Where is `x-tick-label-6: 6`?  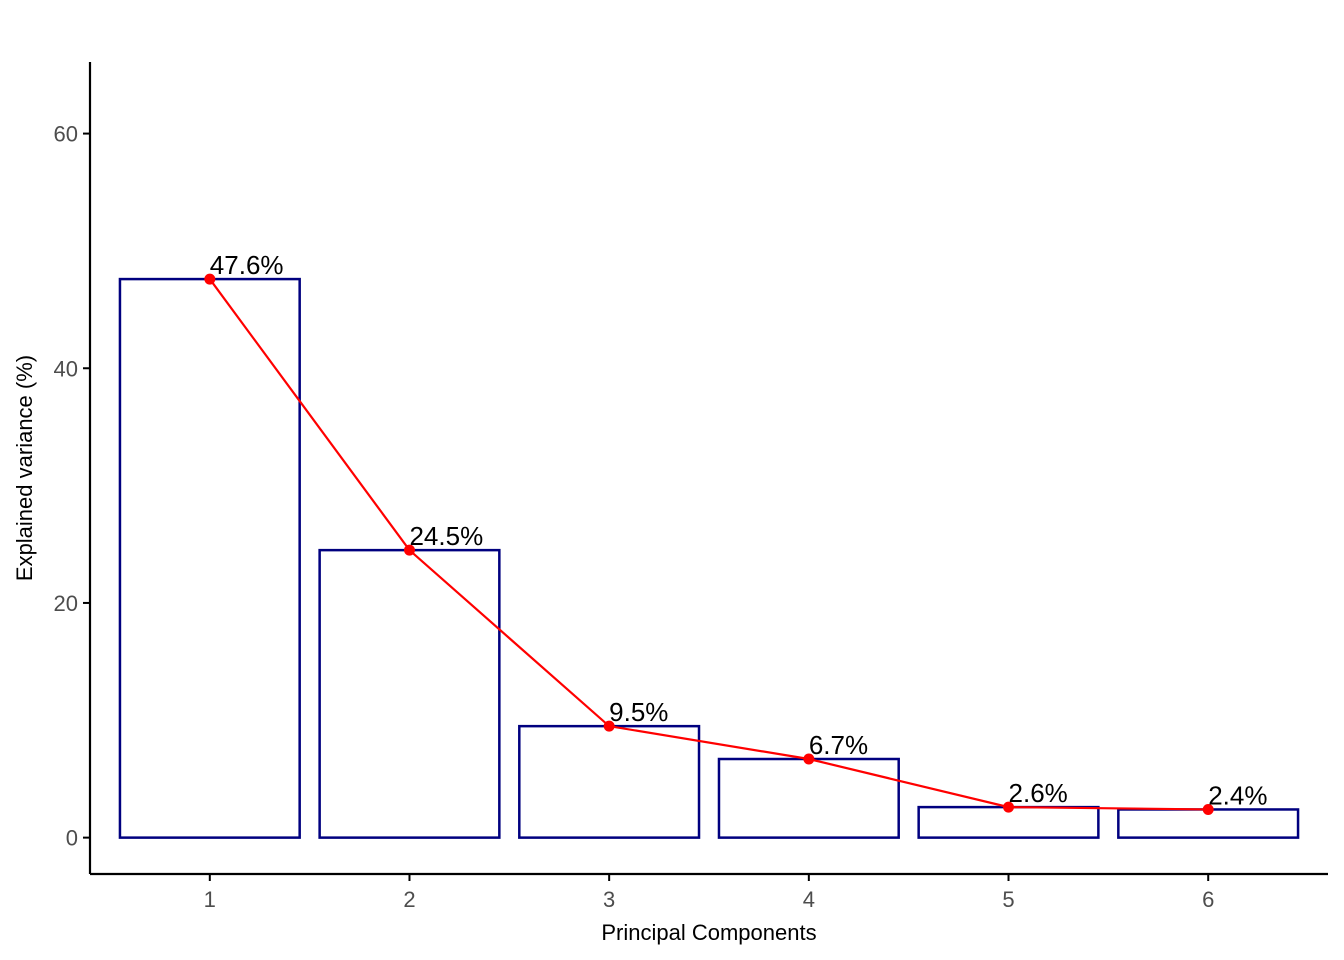
x-tick-label-6: 6 is located at coordinates (1208, 899).